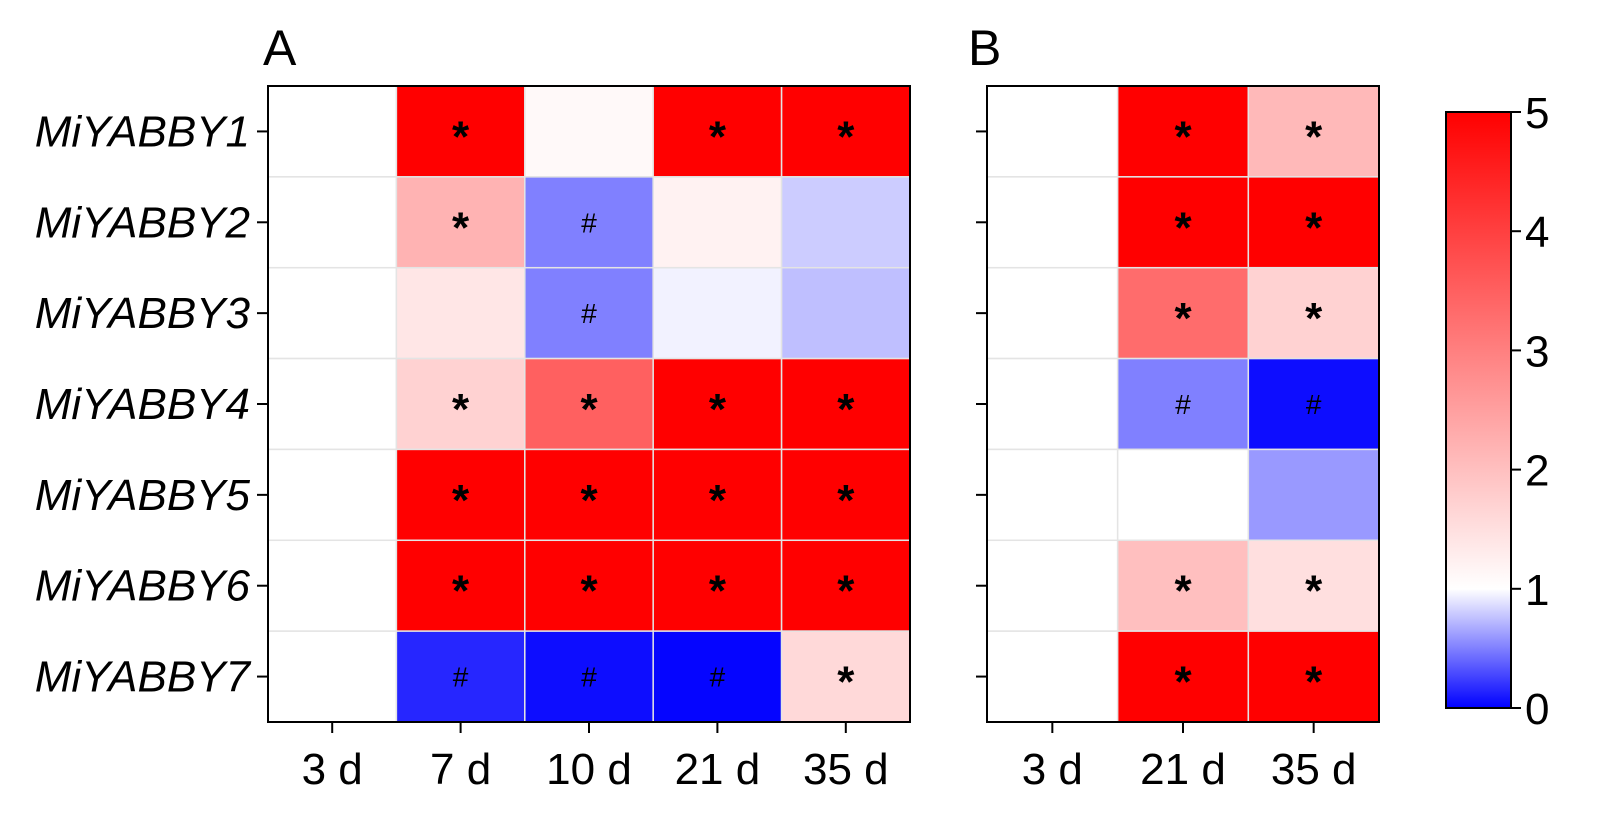 The height and width of the screenshot is (826, 1614). What do you see at coordinates (143, 495) in the screenshot?
I see `gene-label: MiYABBY5` at bounding box center [143, 495].